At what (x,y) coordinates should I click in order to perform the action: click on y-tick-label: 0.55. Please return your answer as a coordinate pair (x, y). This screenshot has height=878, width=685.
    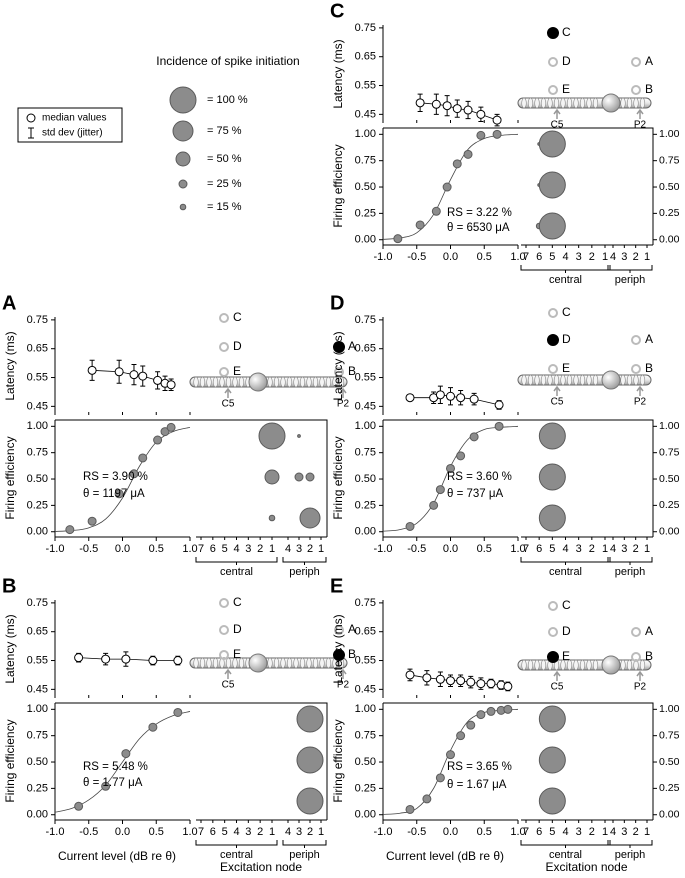
    Looking at the image, I should click on (365, 85).